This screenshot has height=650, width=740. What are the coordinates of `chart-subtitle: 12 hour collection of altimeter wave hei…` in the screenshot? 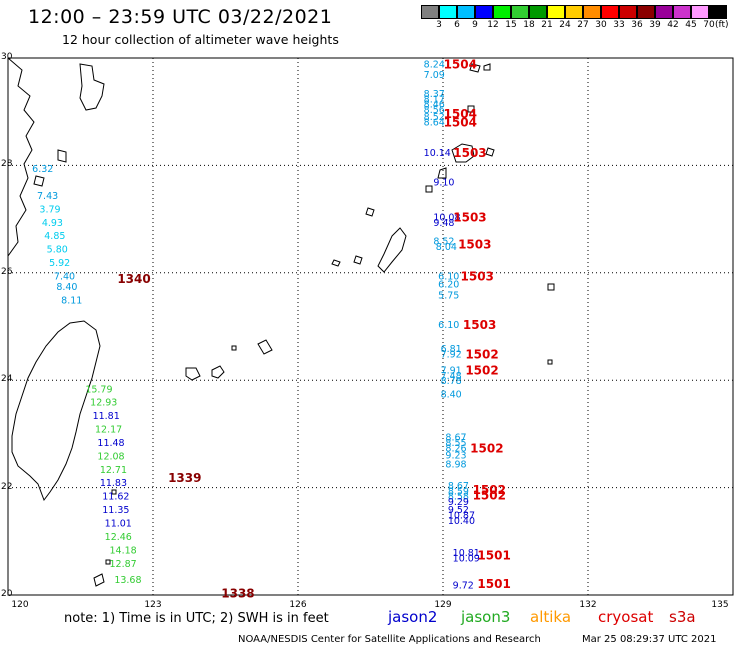 It's located at (200, 39).